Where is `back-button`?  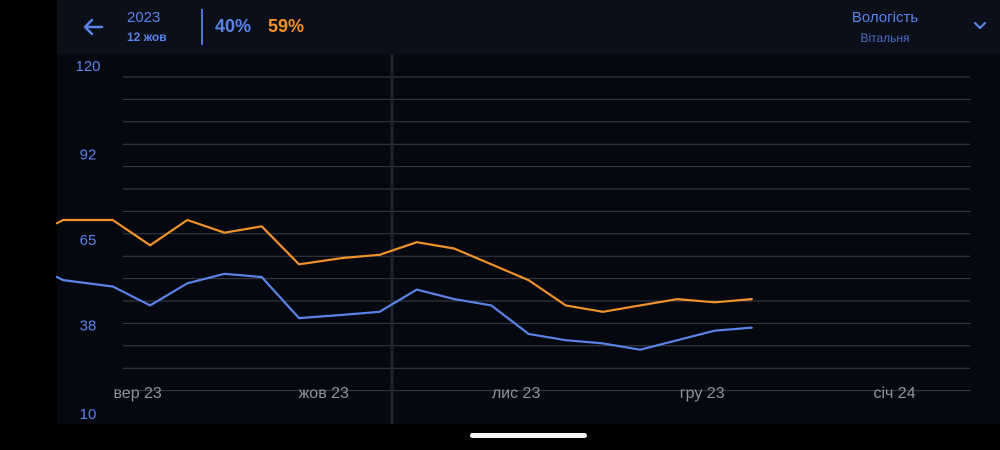
back-button is located at coordinates (93, 27).